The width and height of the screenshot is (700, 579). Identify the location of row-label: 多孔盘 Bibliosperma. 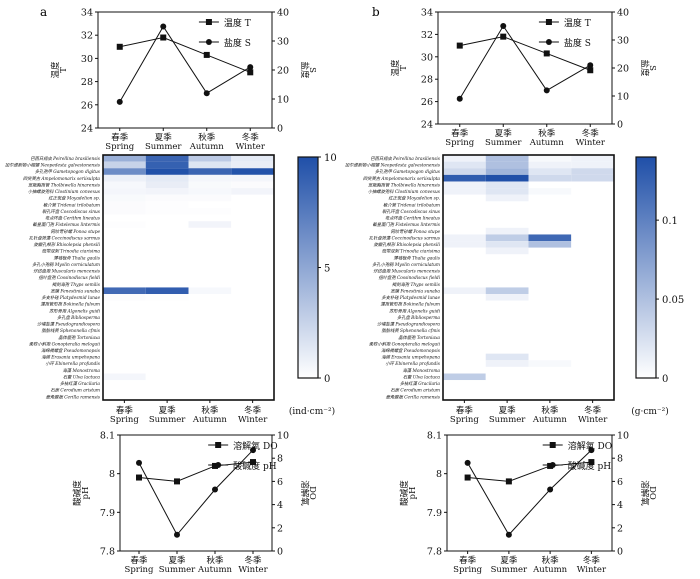
(419, 318).